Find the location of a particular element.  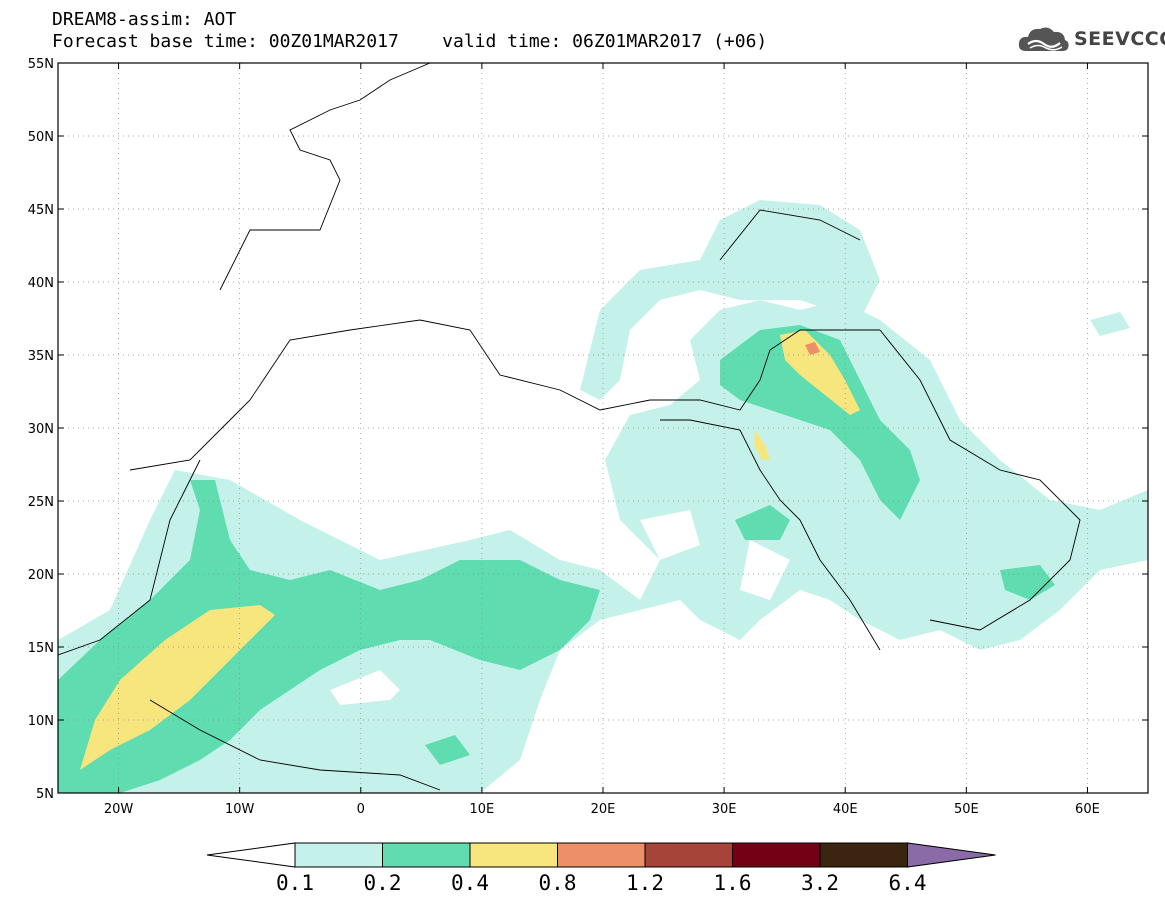

colorbar-high-arrow is located at coordinates (951, 855).